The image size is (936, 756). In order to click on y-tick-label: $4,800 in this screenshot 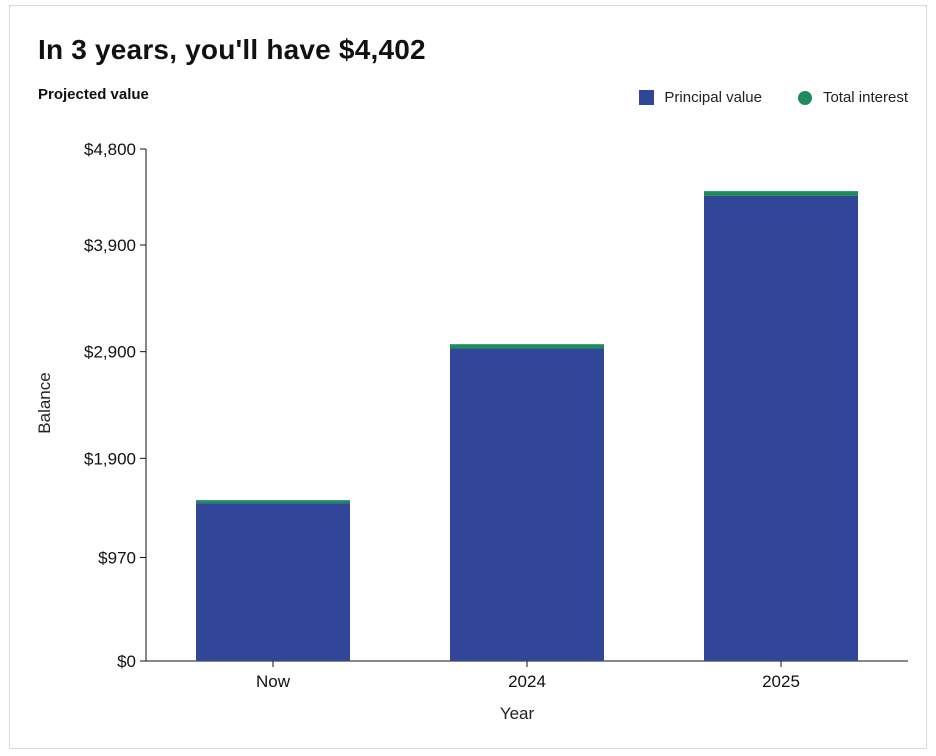, I will do `click(110, 149)`.